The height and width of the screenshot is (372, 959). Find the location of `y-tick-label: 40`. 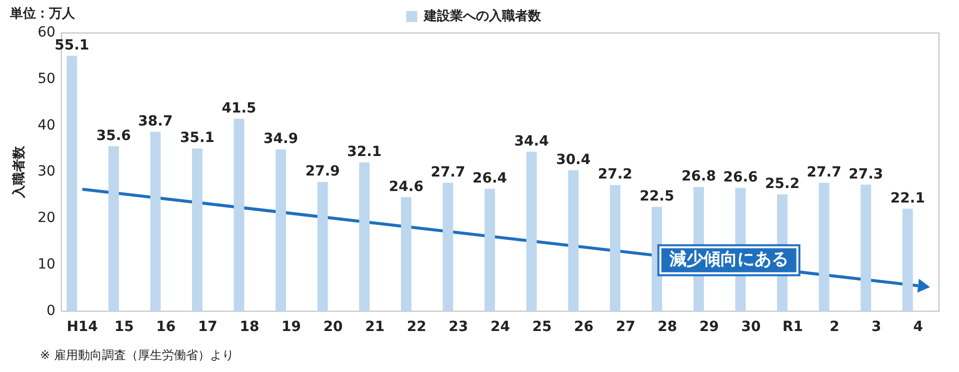

y-tick-label: 40 is located at coordinates (47, 125).